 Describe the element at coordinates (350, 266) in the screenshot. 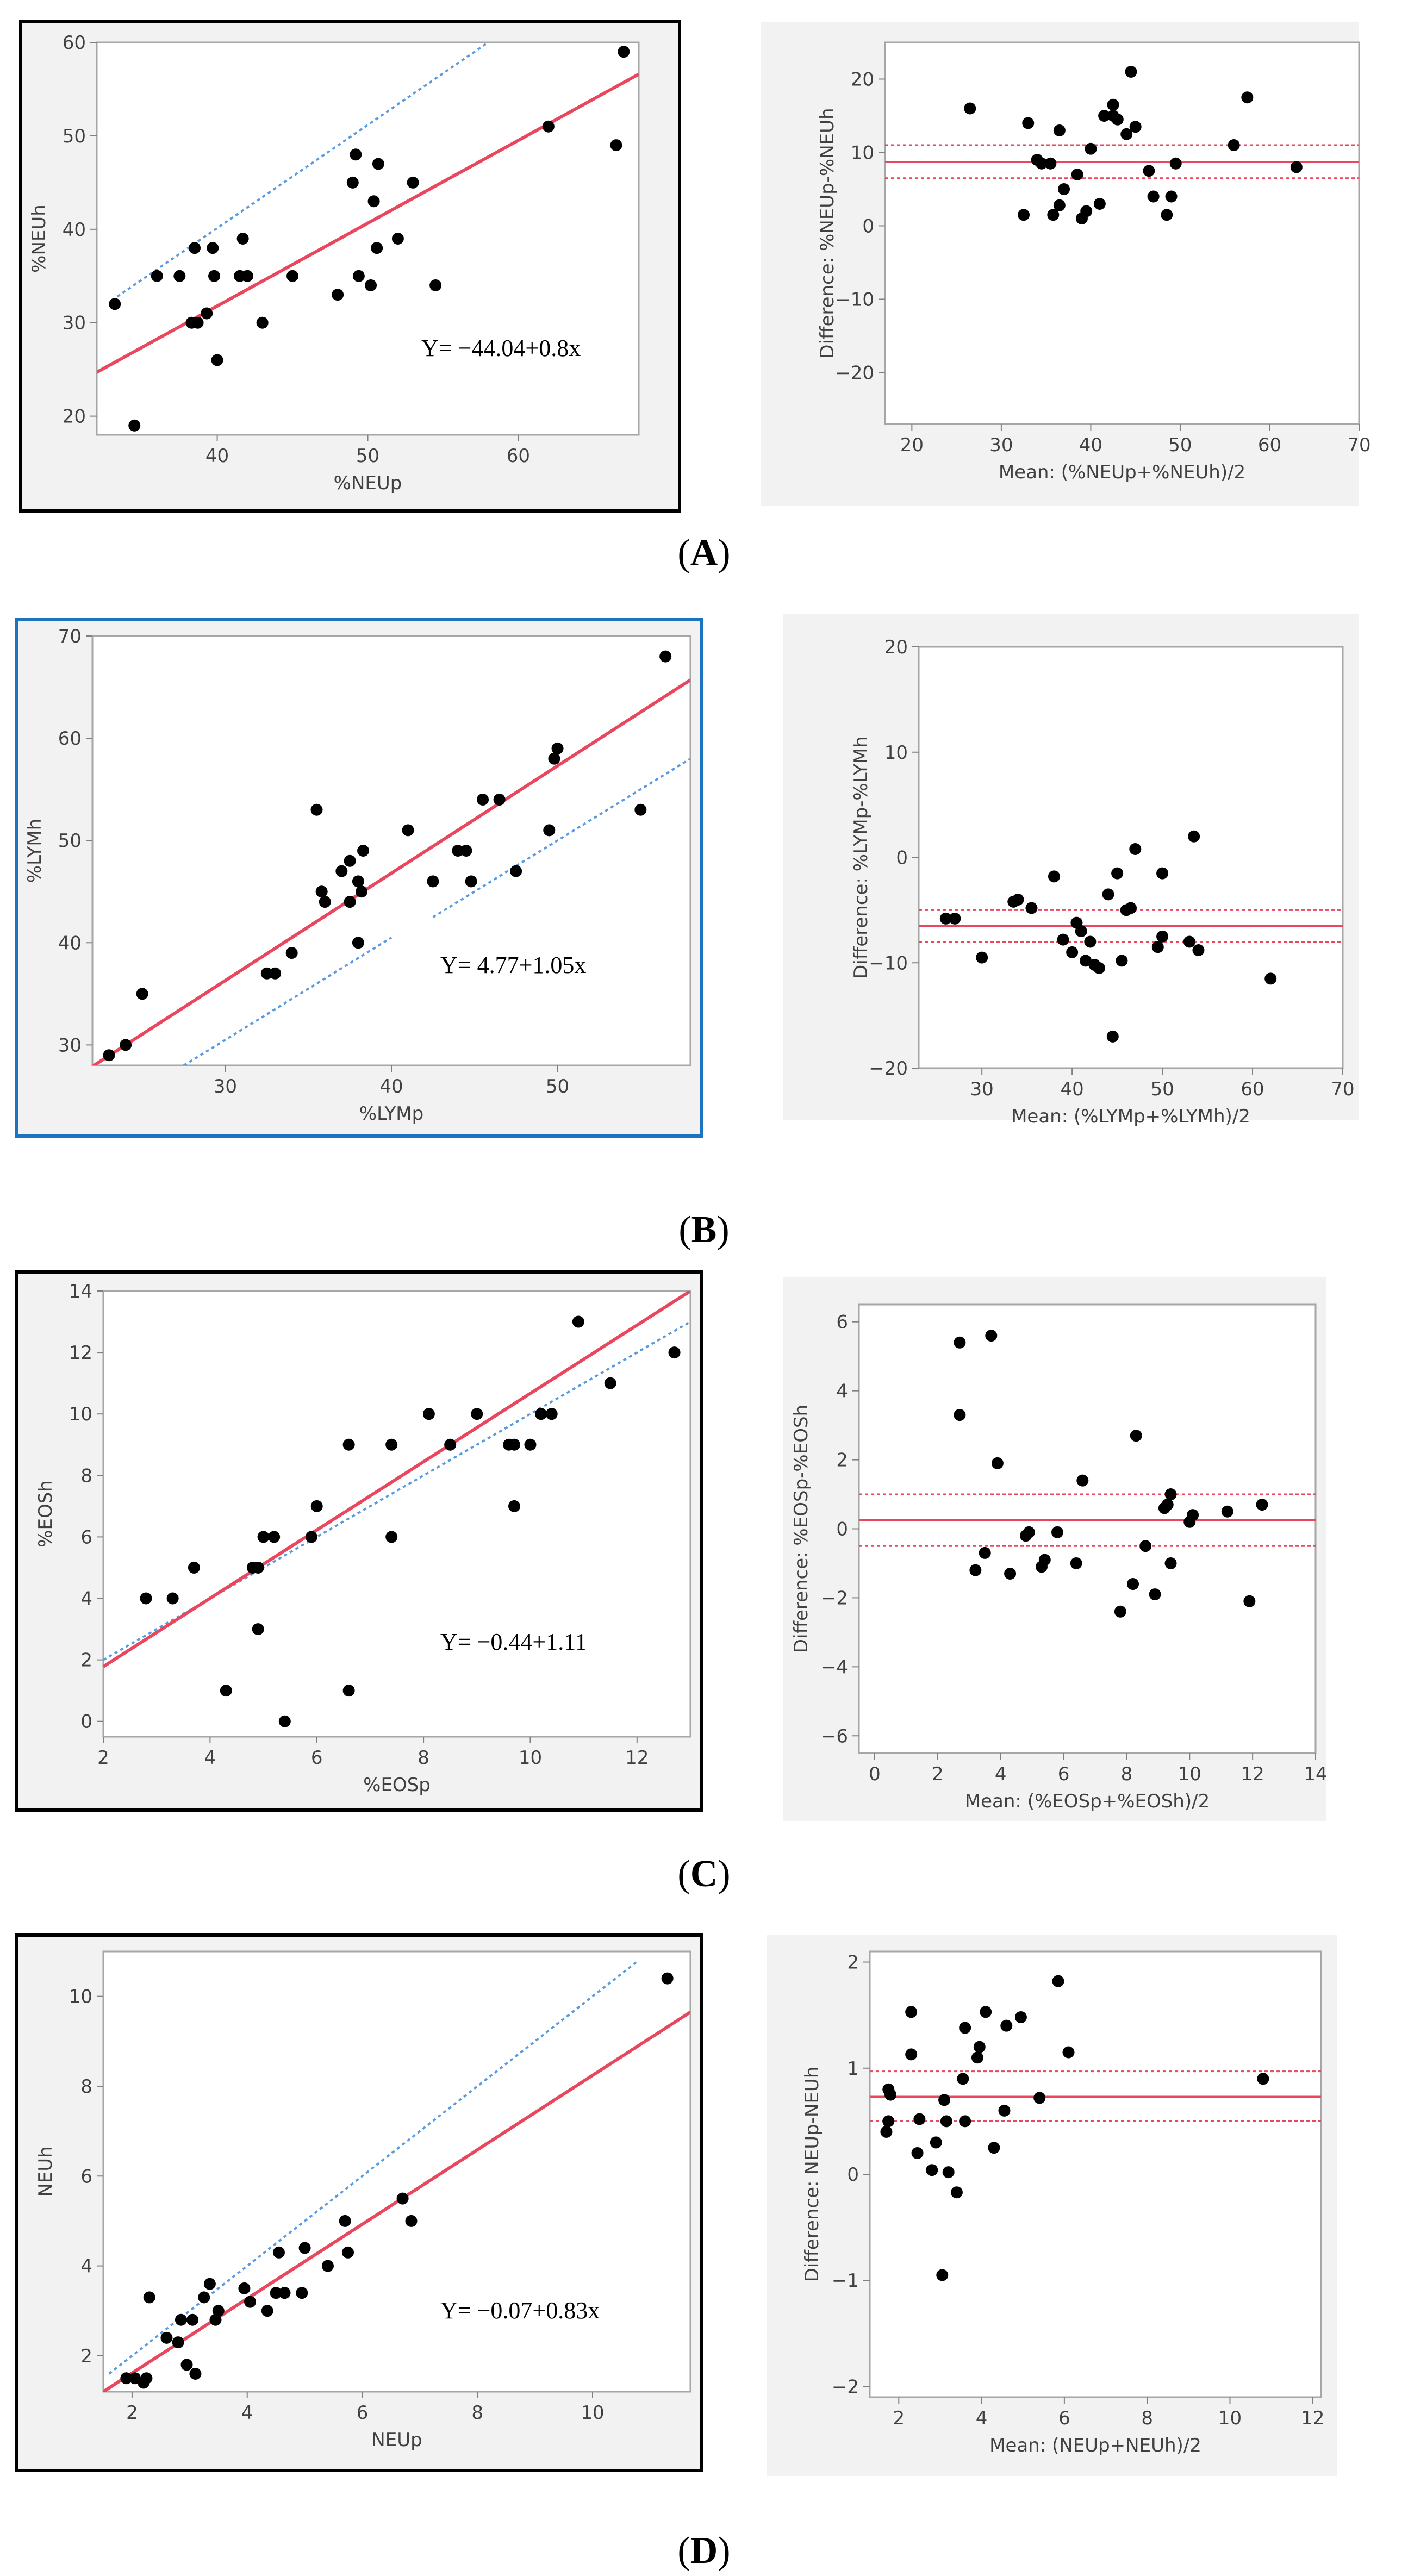

I see `chart-A-scatter: 40 50 60 20 30 40 50 60 %NEUp %NEUh Y= −44.04+0.8x` at that location.